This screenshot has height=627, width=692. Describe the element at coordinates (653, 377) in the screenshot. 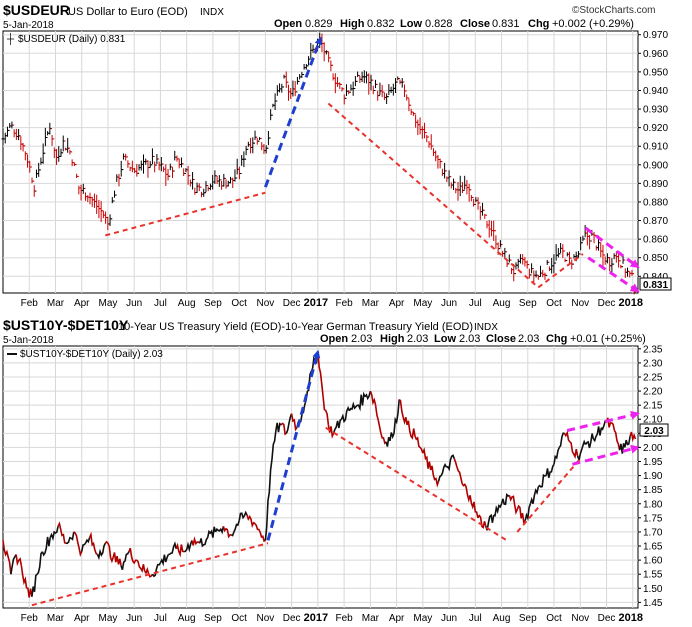

I see `p2-ytick-label-16: 2.25` at that location.